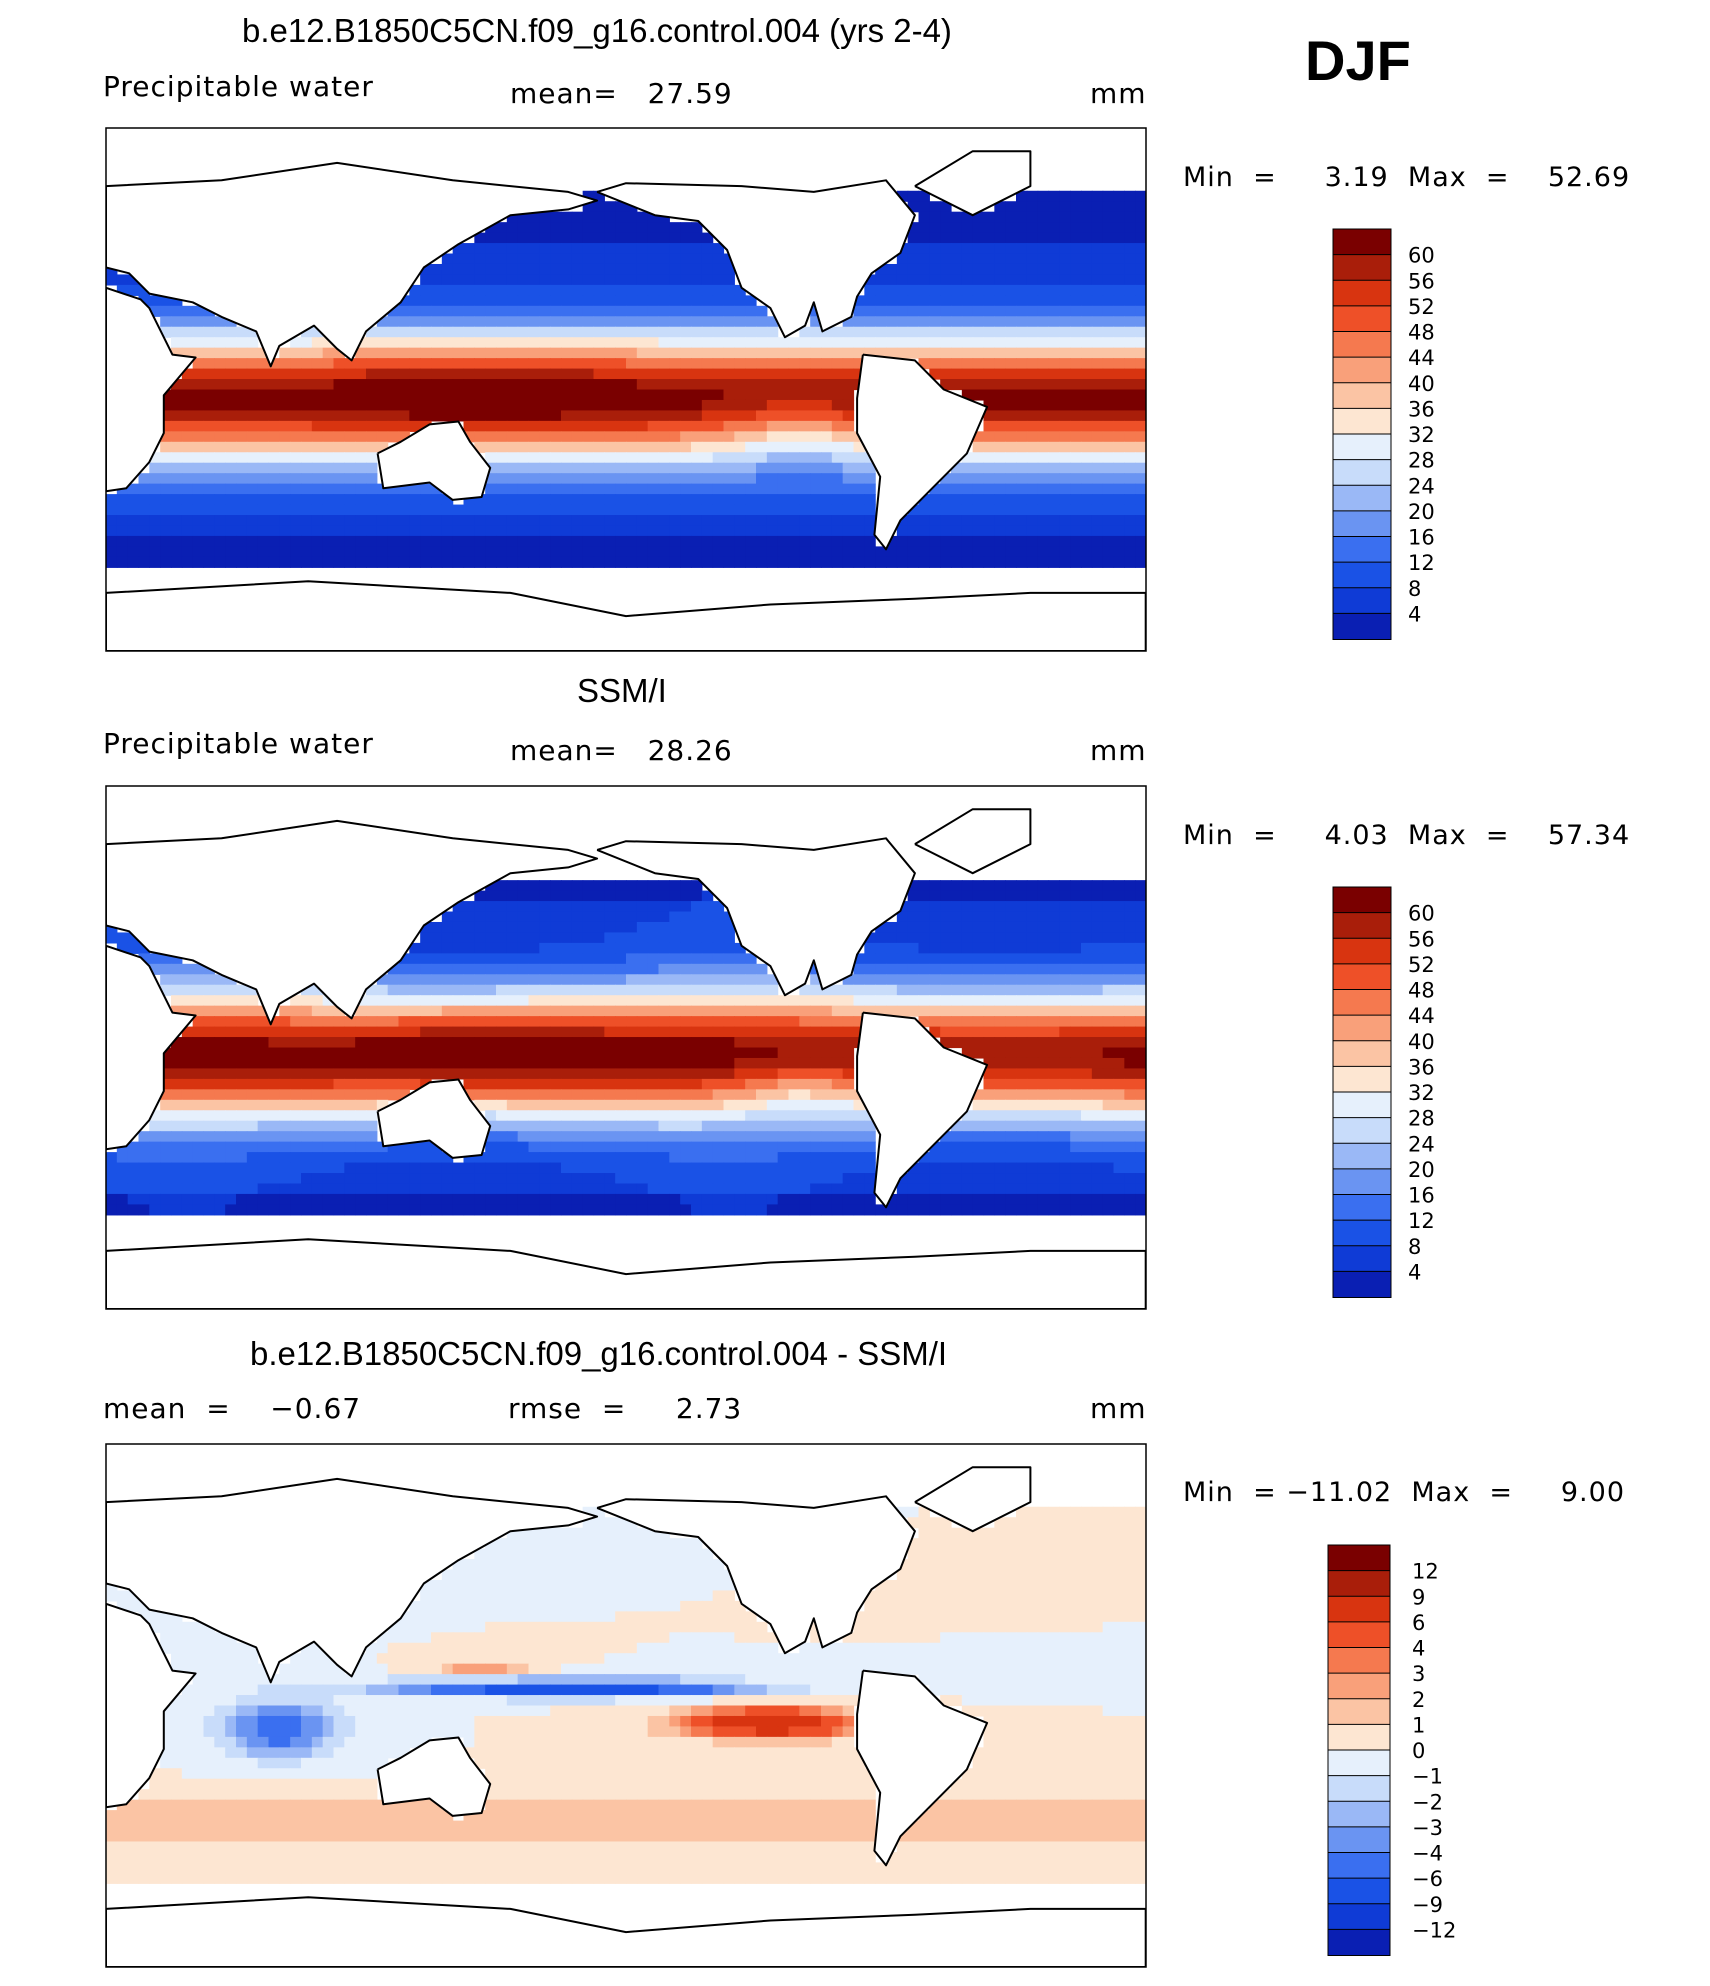 This screenshot has width=1710, height=1986. I want to click on colorbar-tick-label: 9, so click(1418, 1597).